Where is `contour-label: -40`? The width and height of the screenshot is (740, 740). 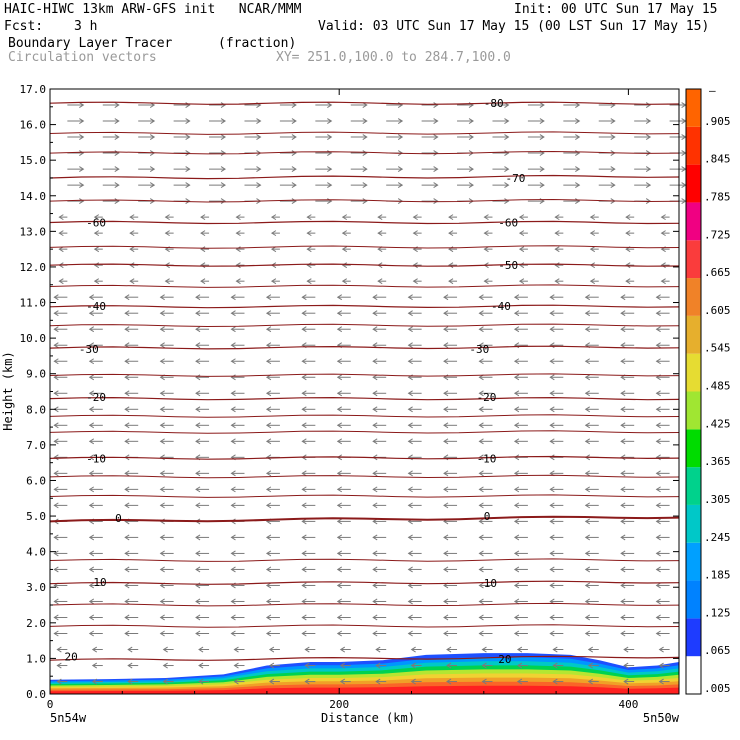
contour-label: -40 is located at coordinates (501, 306).